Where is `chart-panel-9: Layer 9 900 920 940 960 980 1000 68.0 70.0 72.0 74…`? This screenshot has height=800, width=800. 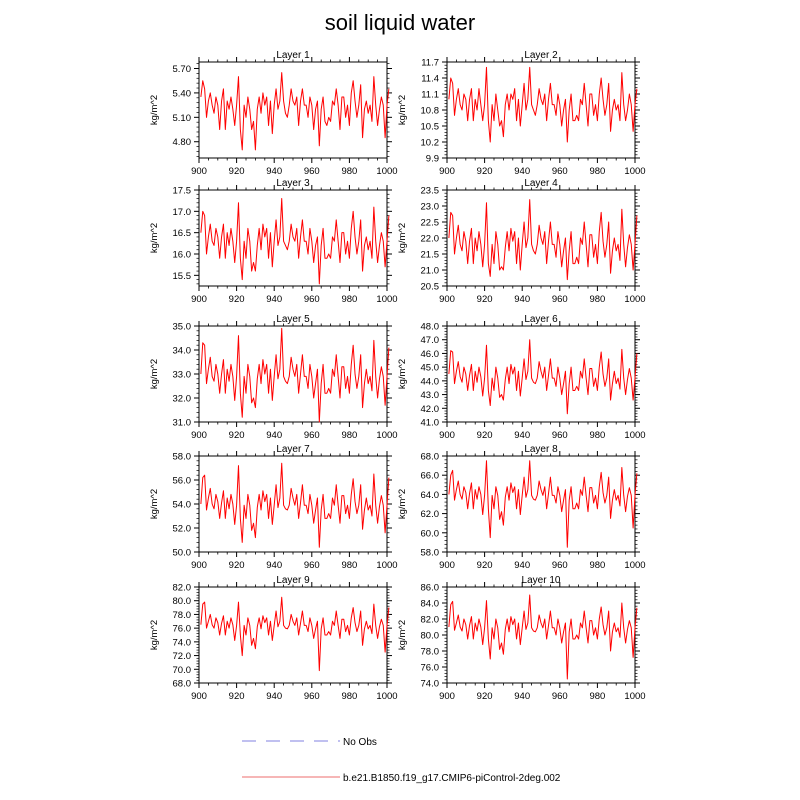 chart-panel-9: Layer 9 900 920 940 960 980 1000 68.0 70.0 72.0 74… is located at coordinates (273, 638).